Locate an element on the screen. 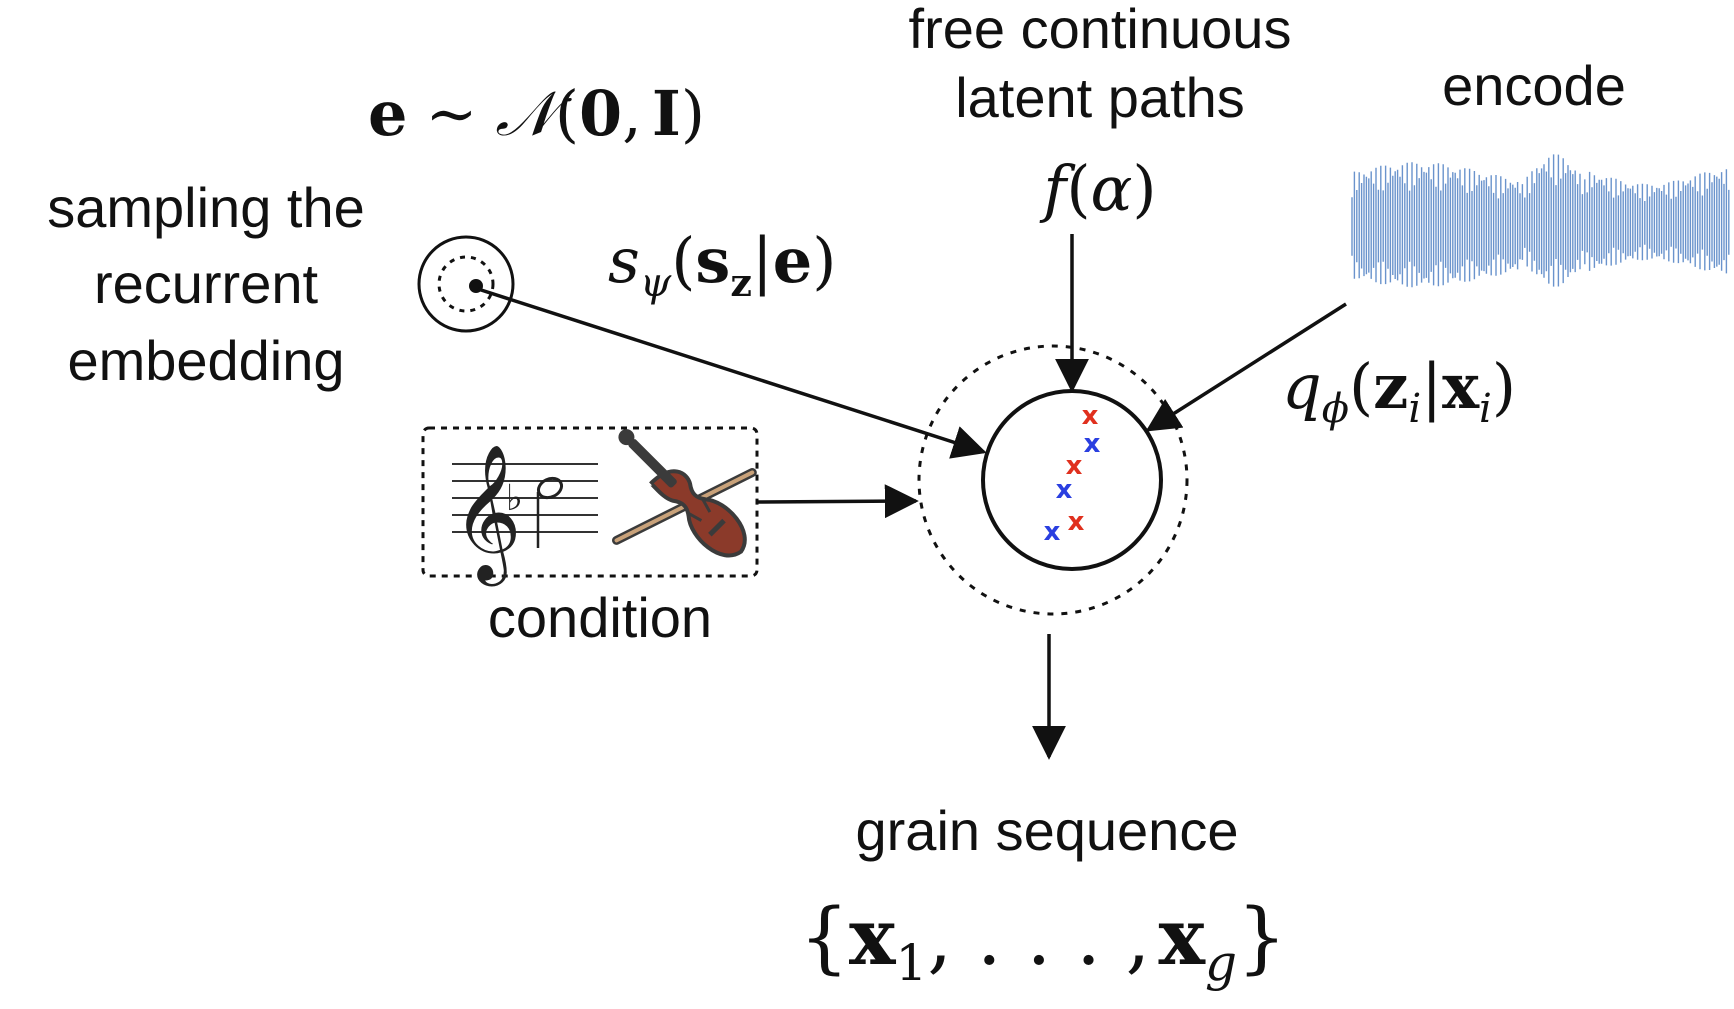 Image resolution: width=1734 pixels, height=1009 pixels. treble-clef-staff-icon: 𝄞 ♭ is located at coordinates (525, 514).